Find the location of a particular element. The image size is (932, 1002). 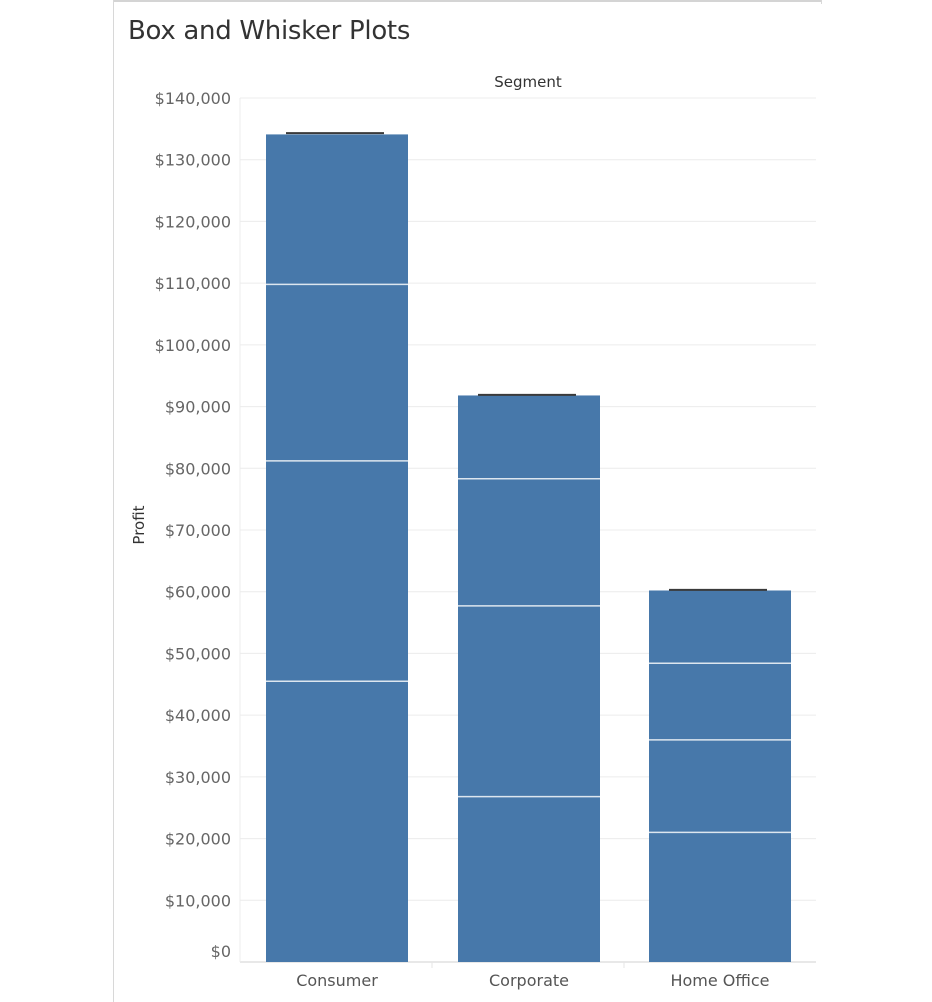

y-tick-label: $90,000 is located at coordinates (198, 407).